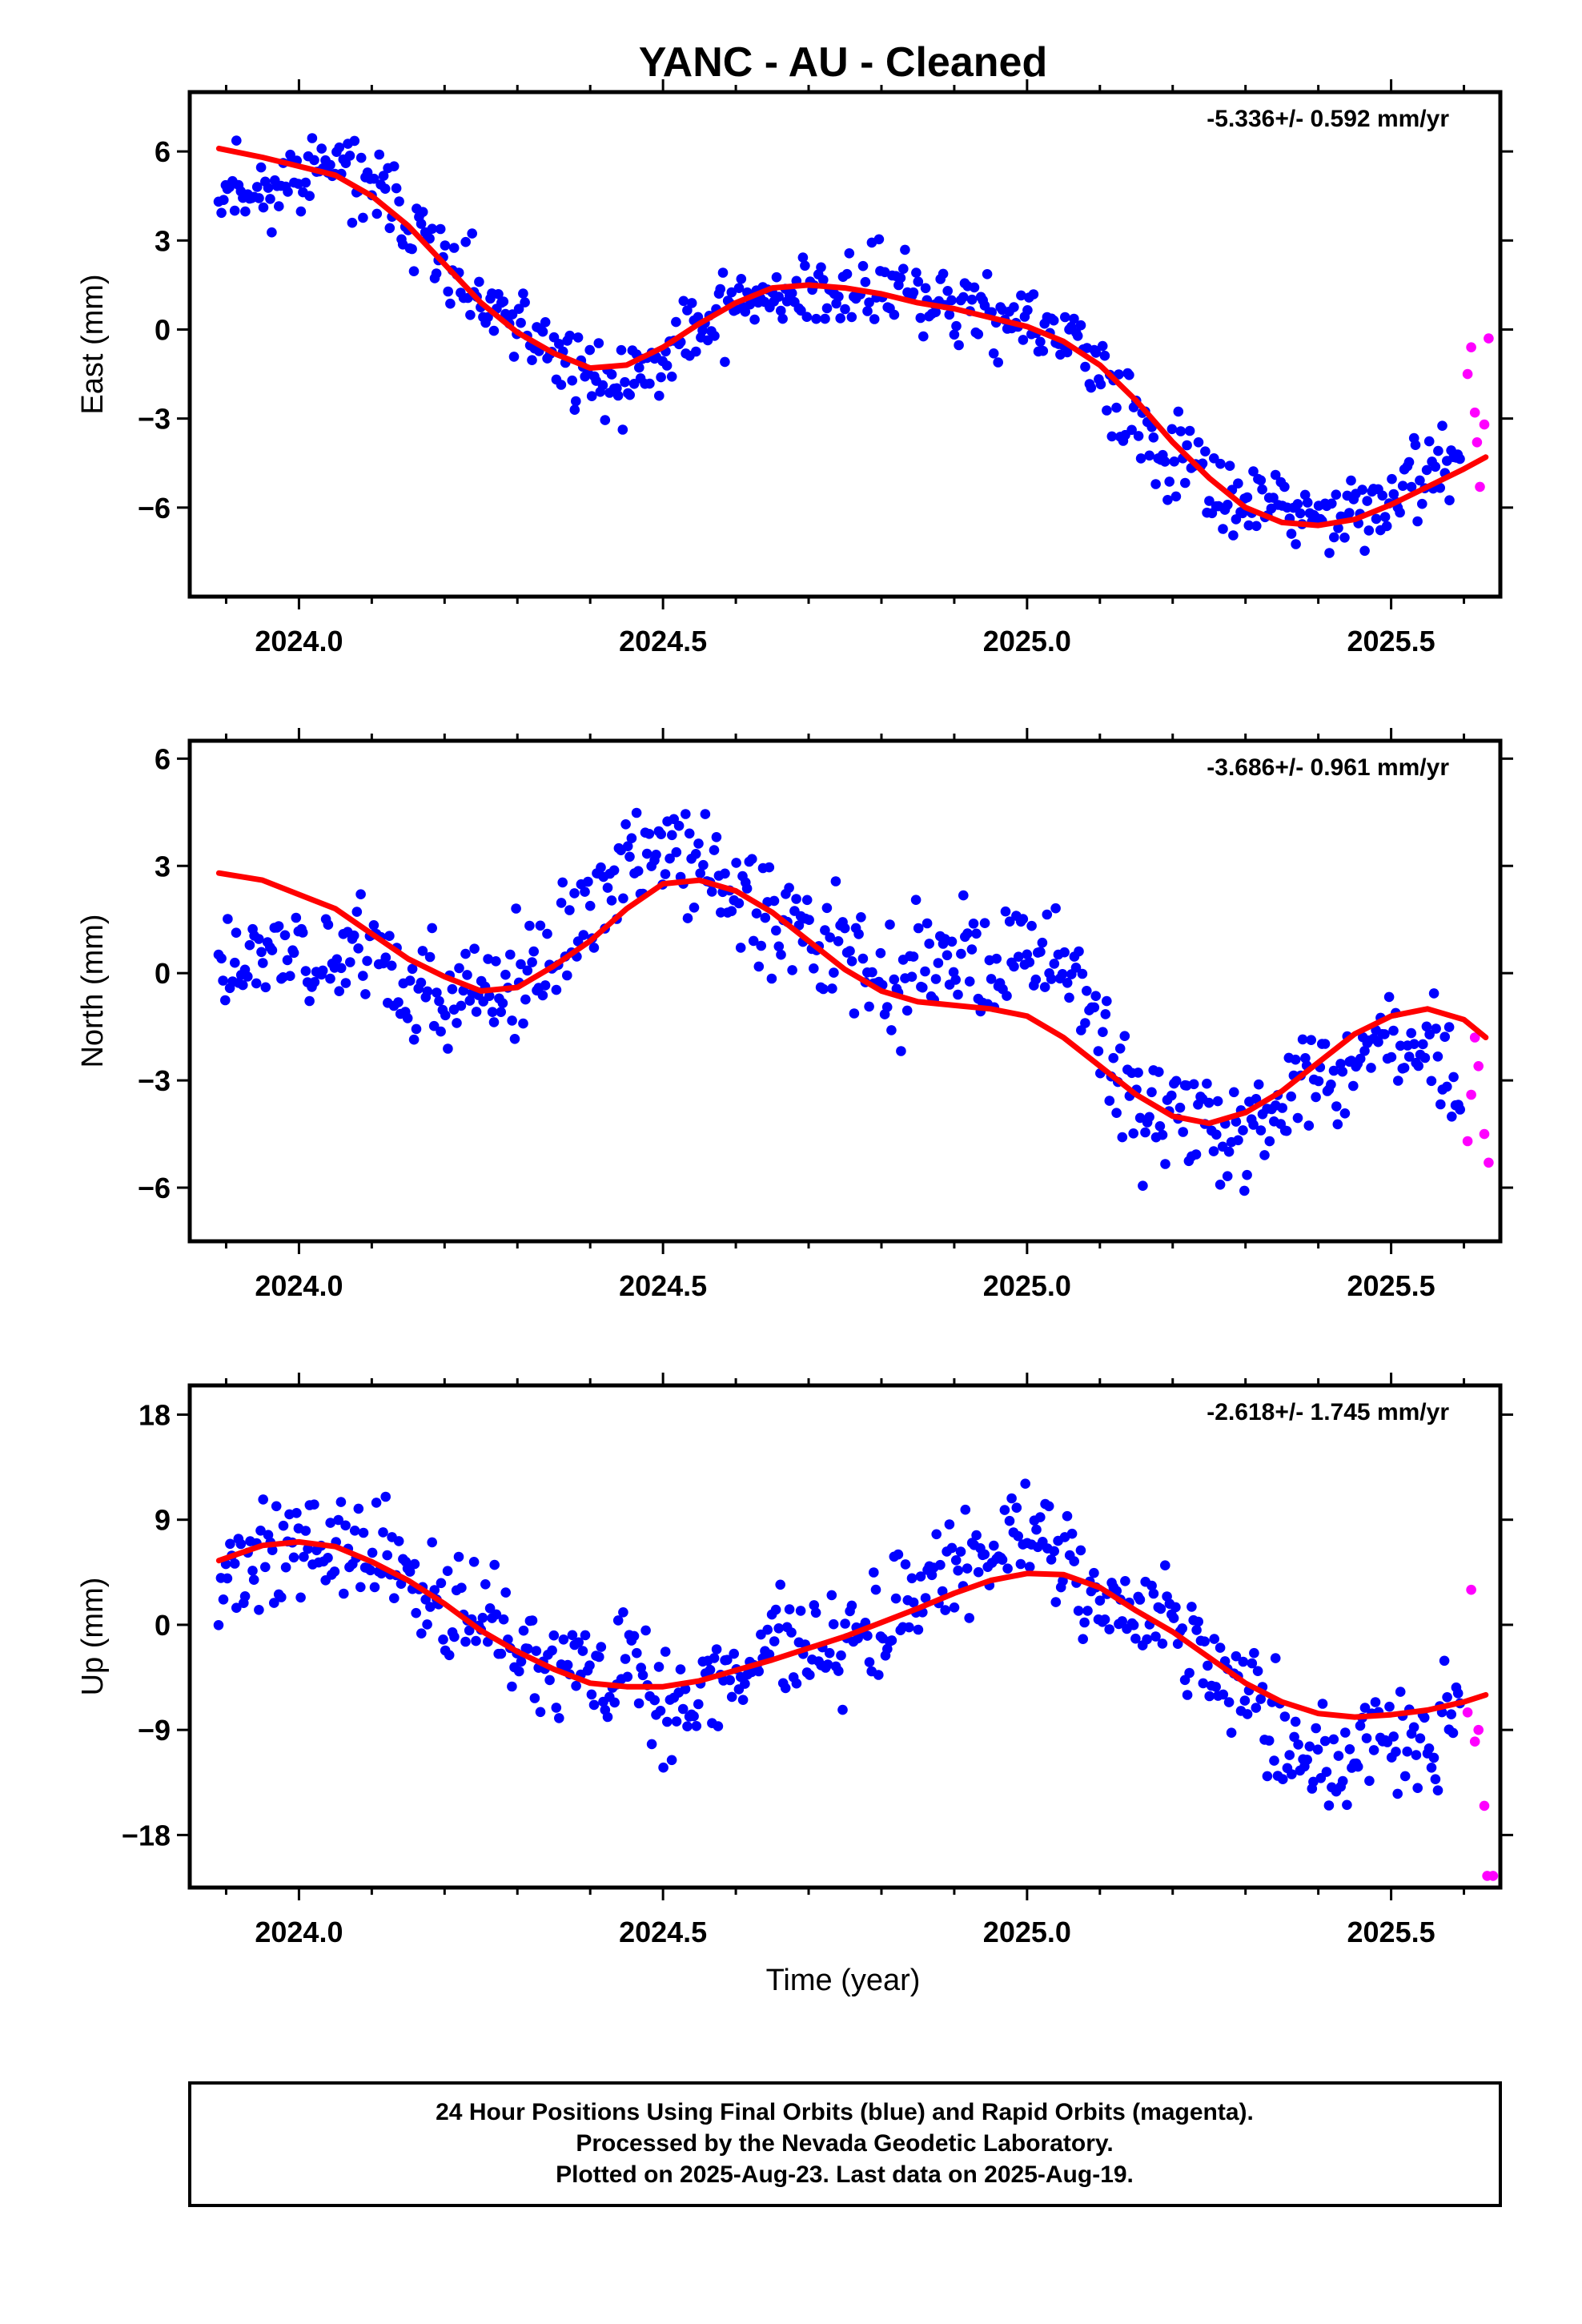 This screenshot has height=2324, width=1582. What do you see at coordinates (1467, 1141) in the screenshot?
I see `north-rapid-point` at bounding box center [1467, 1141].